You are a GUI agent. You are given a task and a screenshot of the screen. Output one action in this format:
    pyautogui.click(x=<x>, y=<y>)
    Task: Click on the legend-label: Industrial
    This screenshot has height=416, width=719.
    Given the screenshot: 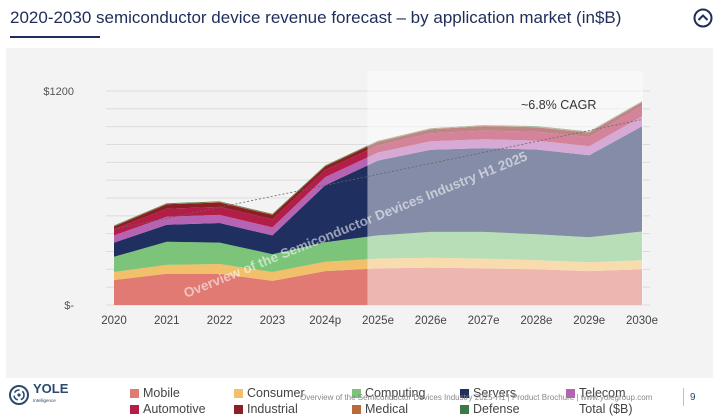 What is the action you would take?
    pyautogui.click(x=272, y=409)
    